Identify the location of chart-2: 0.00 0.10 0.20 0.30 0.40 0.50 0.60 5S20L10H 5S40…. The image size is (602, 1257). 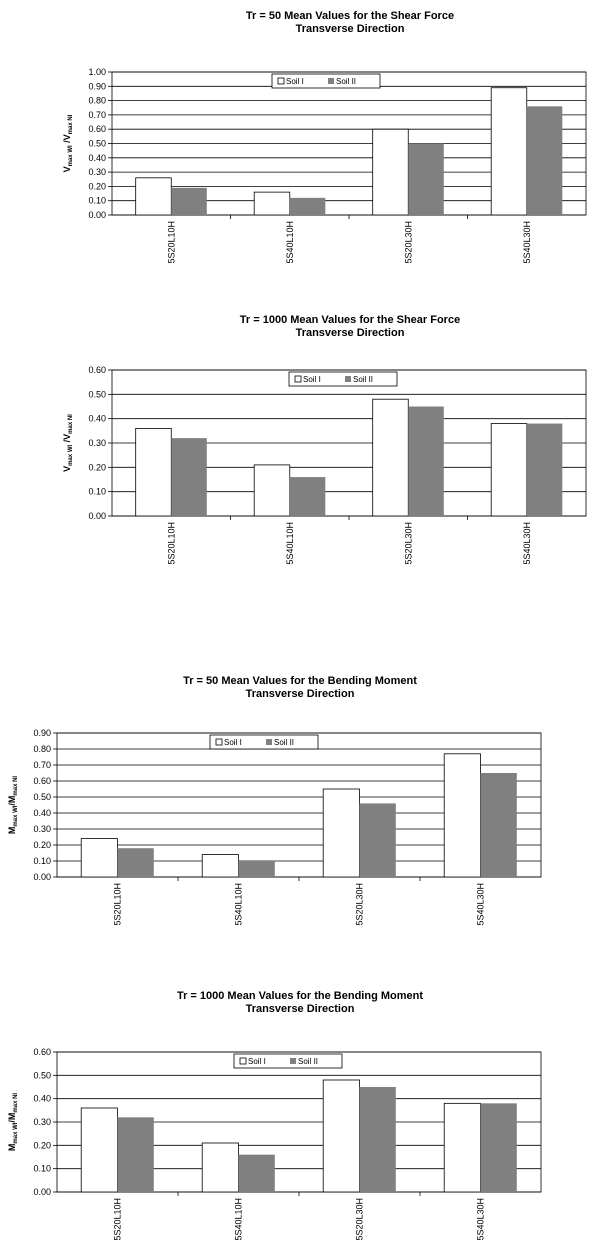
(324, 465).